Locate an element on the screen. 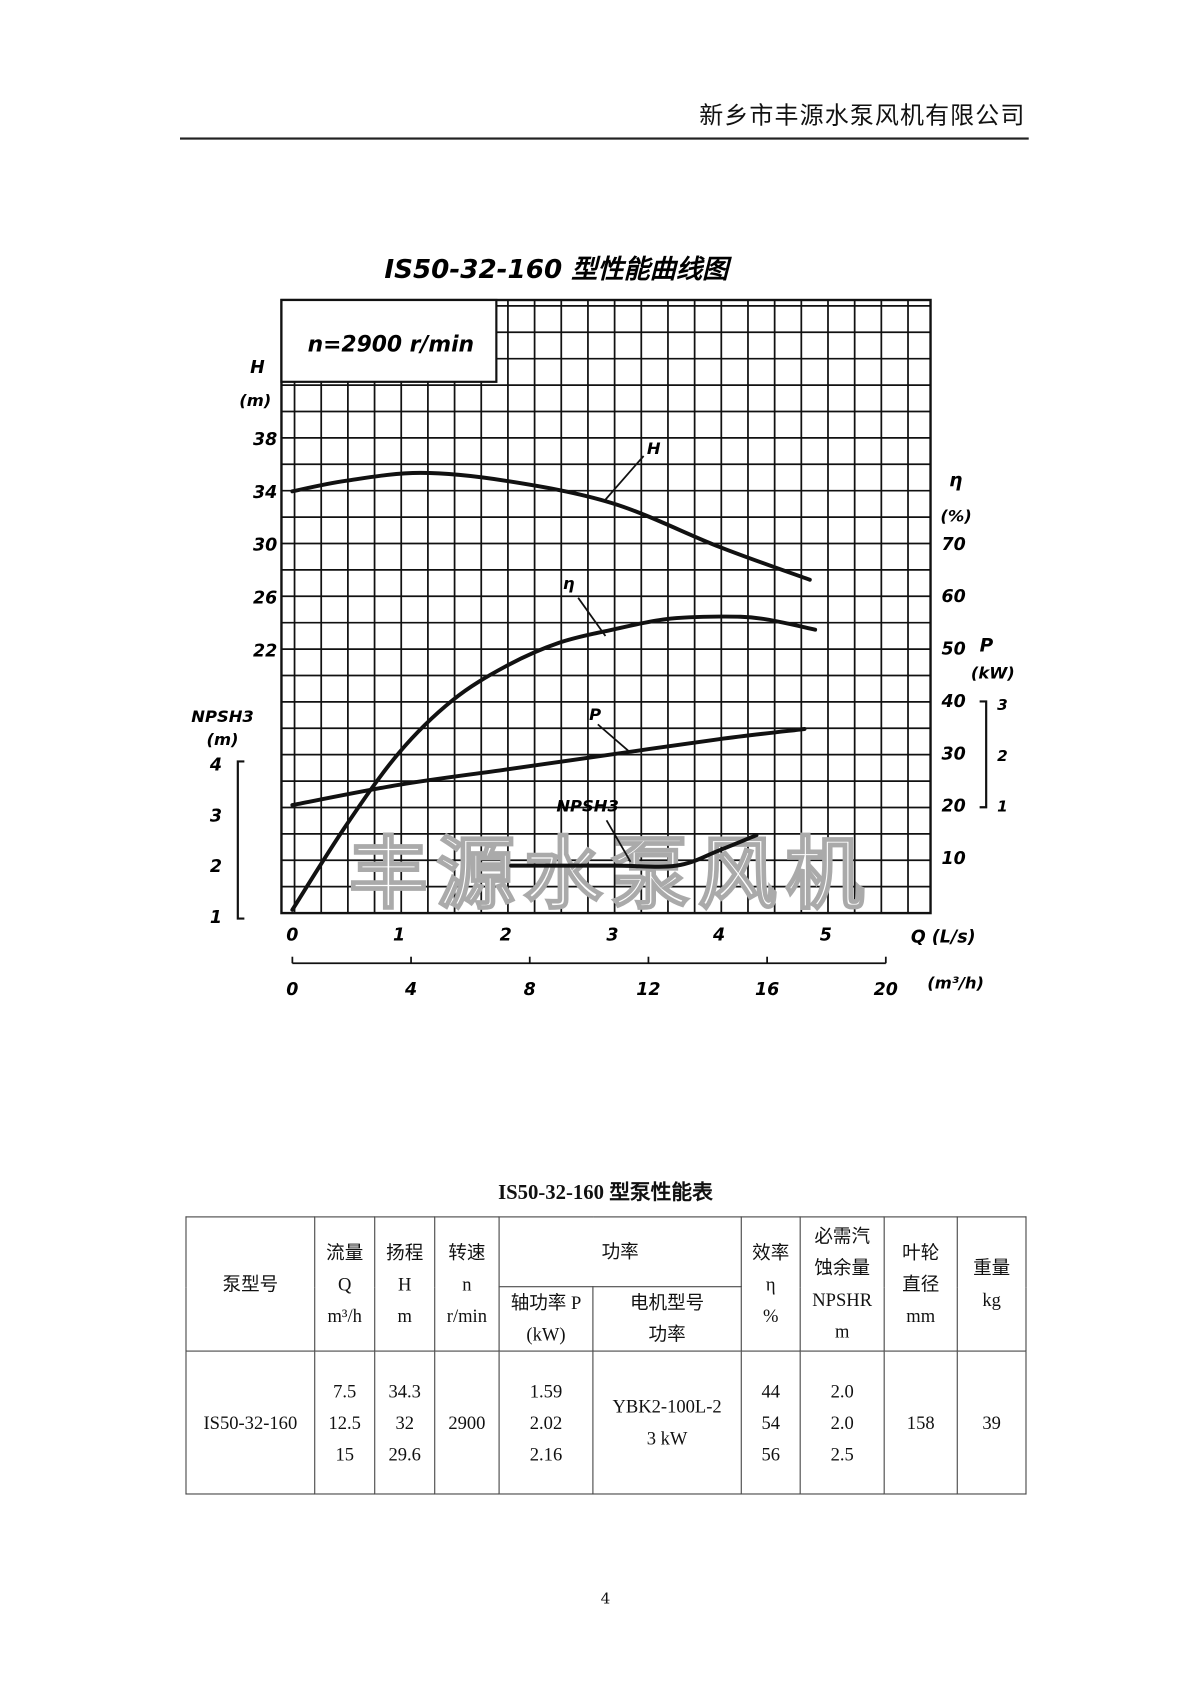 The height and width of the screenshot is (1699, 1200). speed-annotation-box is located at coordinates (389, 340).